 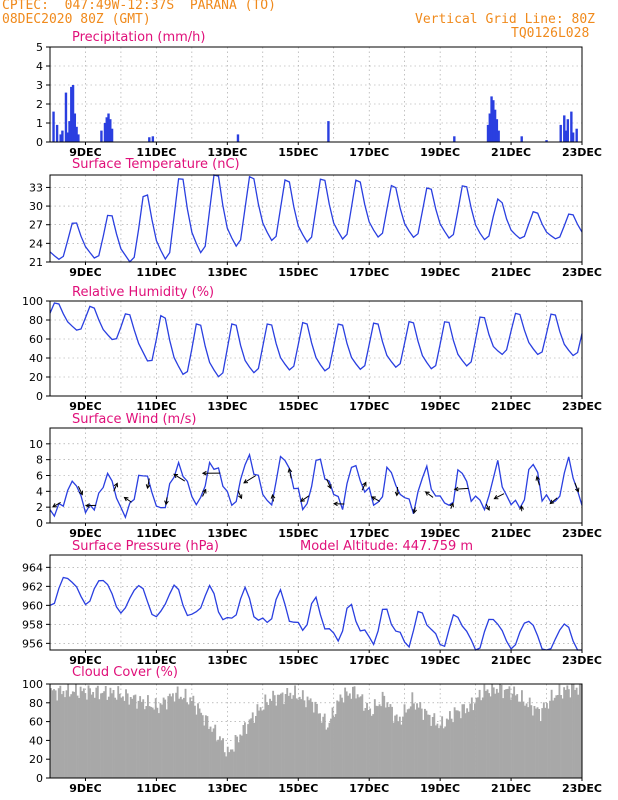 I want to click on y-tick-label: 1, so click(x=39, y=123).